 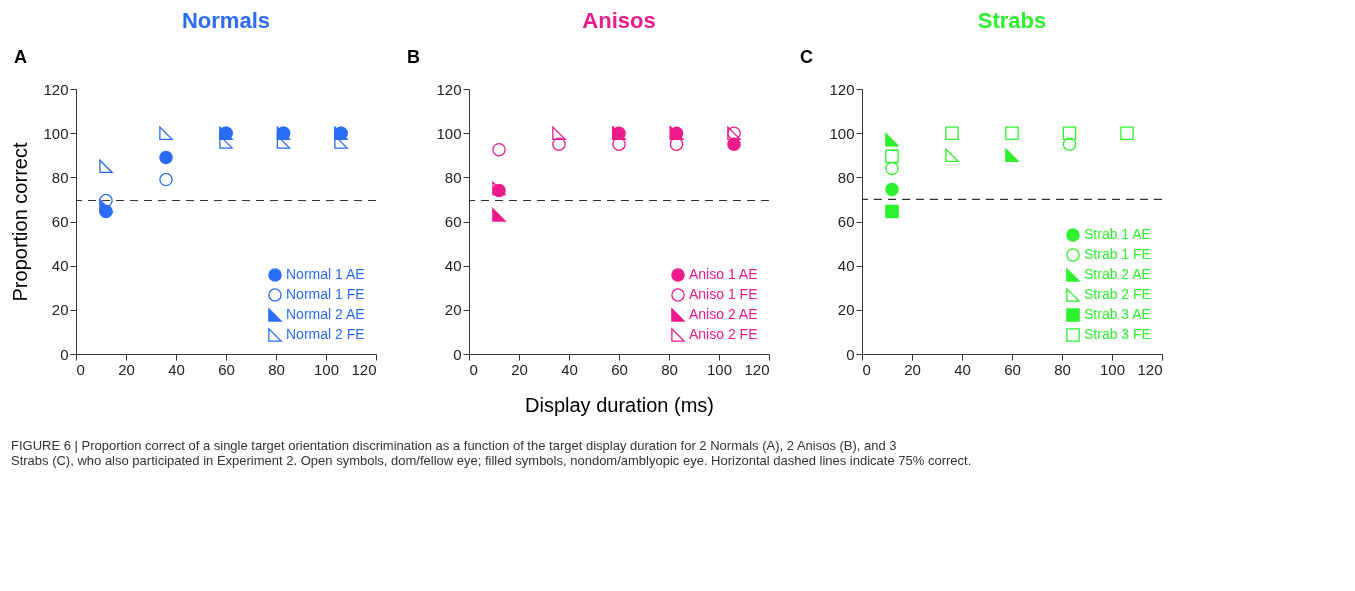 What do you see at coordinates (723, 314) in the screenshot?
I see `legend-label: Aniso 2 AE` at bounding box center [723, 314].